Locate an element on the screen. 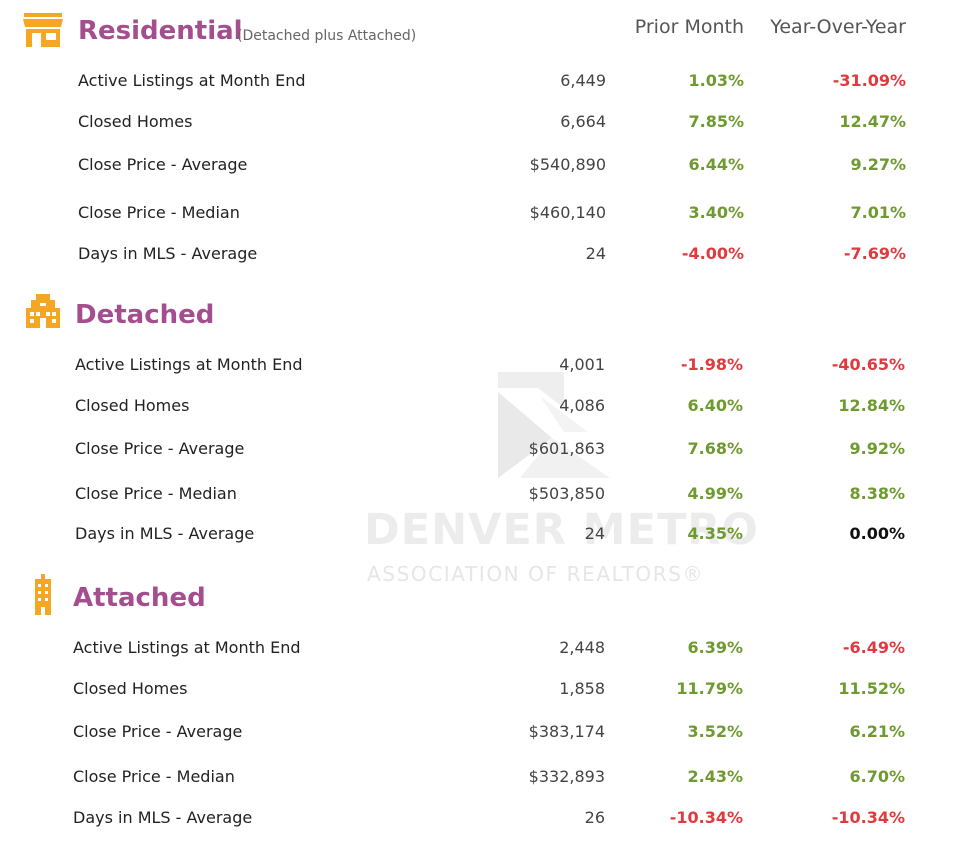 This screenshot has width=961, height=868. watermark-line2: ASSOCIATION OF REALTORS® is located at coordinates (536, 574).